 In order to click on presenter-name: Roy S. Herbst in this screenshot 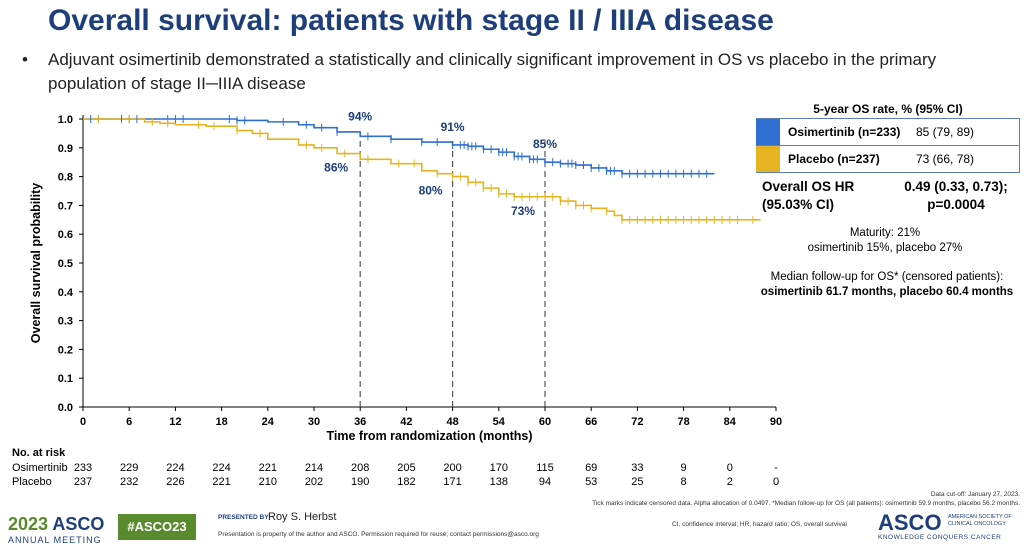, I will do `click(302, 517)`.